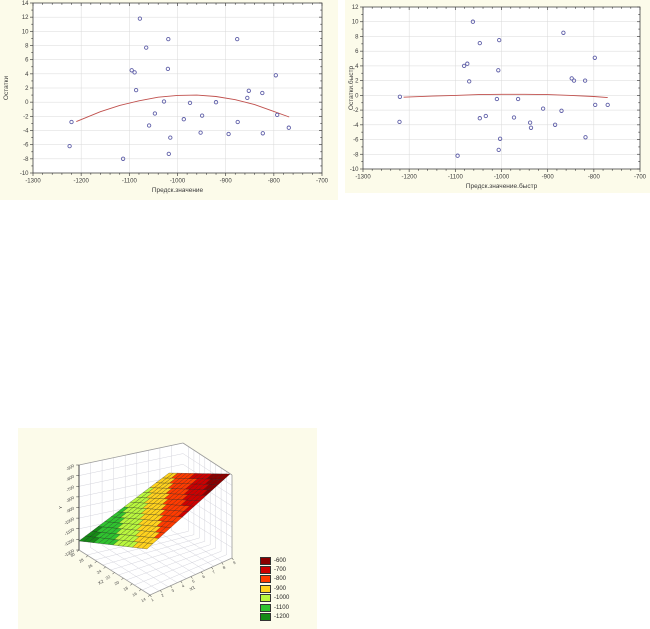 This screenshot has width=650, height=629. Describe the element at coordinates (354, 170) in the screenshot. I see `y-tick-label: -10` at that location.